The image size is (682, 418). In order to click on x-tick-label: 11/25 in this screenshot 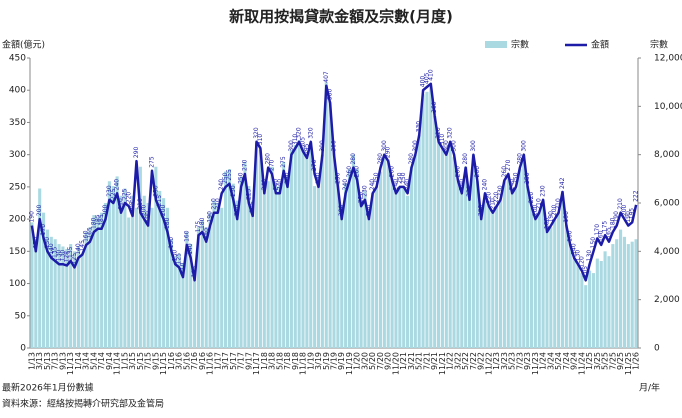, I will do `click(628, 363)`.